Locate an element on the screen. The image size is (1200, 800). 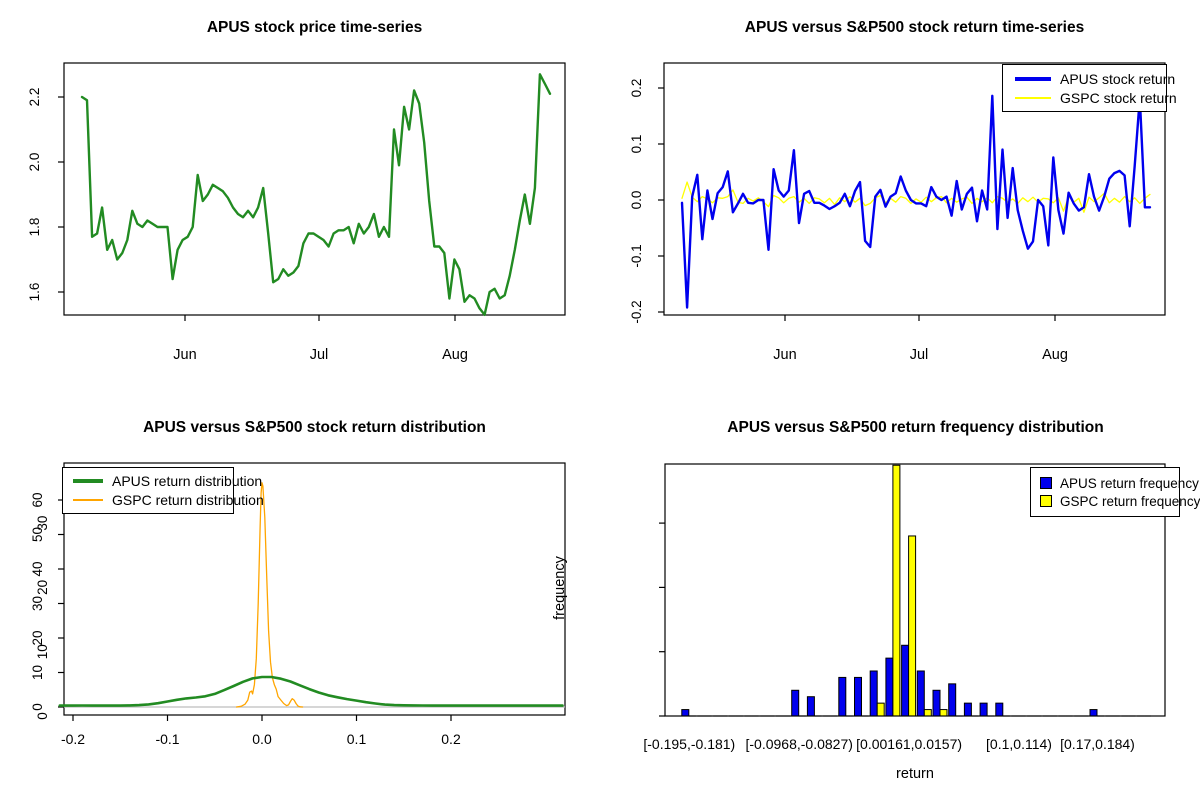
y-tick-label: 0.0 is located at coordinates (636, 200).